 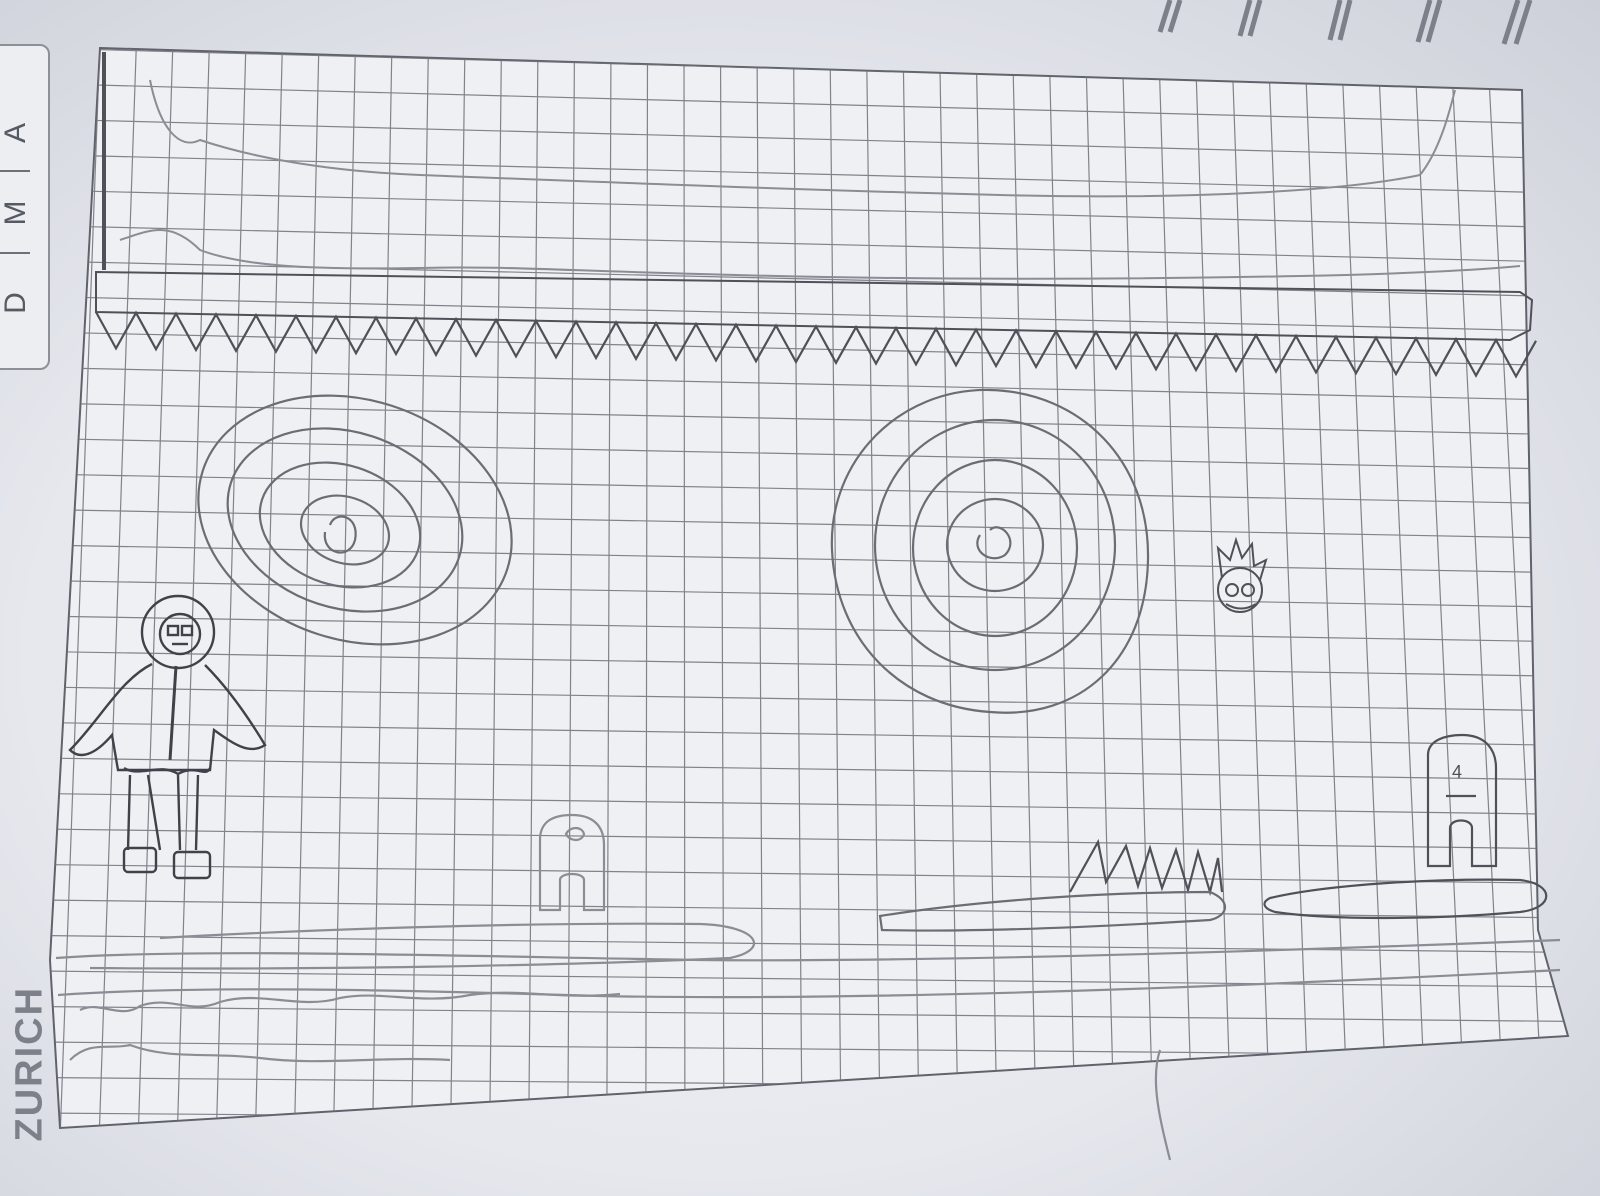 I want to click on date-letter-day: D, so click(x=16, y=303).